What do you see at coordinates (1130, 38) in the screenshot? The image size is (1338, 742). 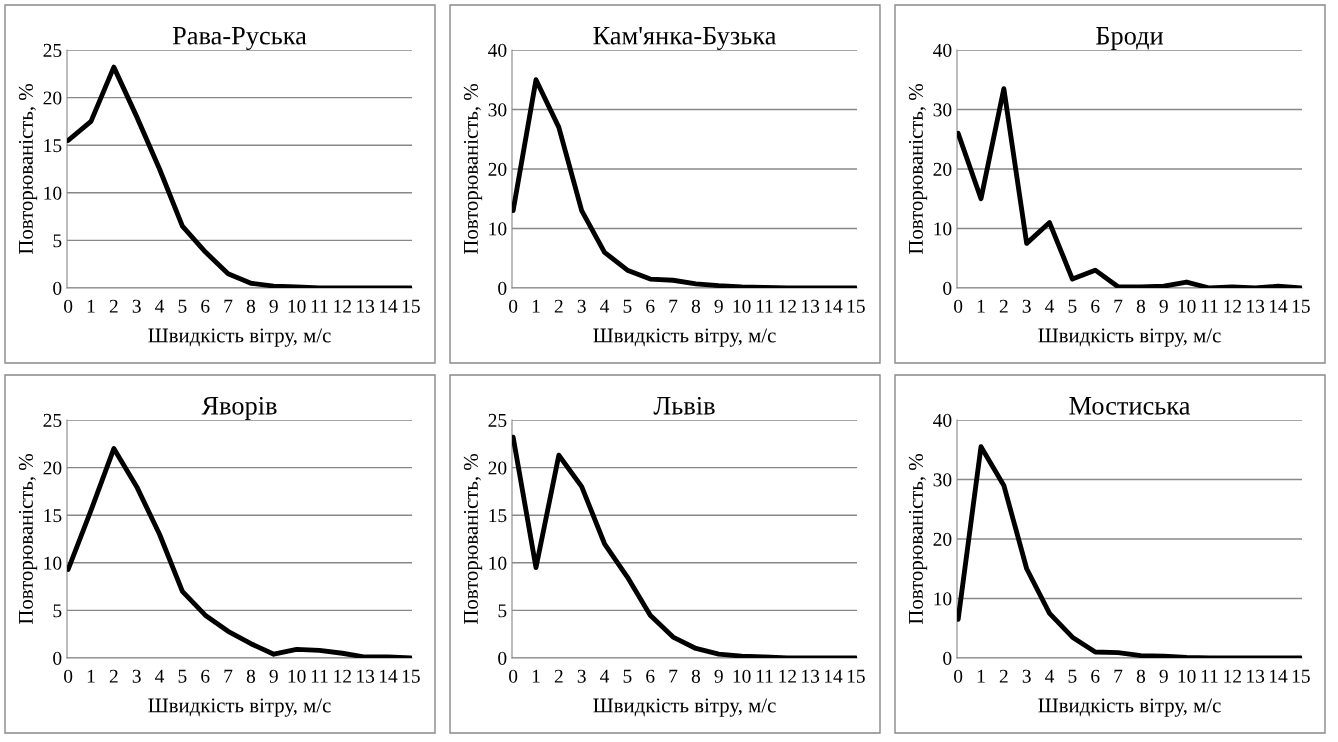 I see `chart-title: Броди` at bounding box center [1130, 38].